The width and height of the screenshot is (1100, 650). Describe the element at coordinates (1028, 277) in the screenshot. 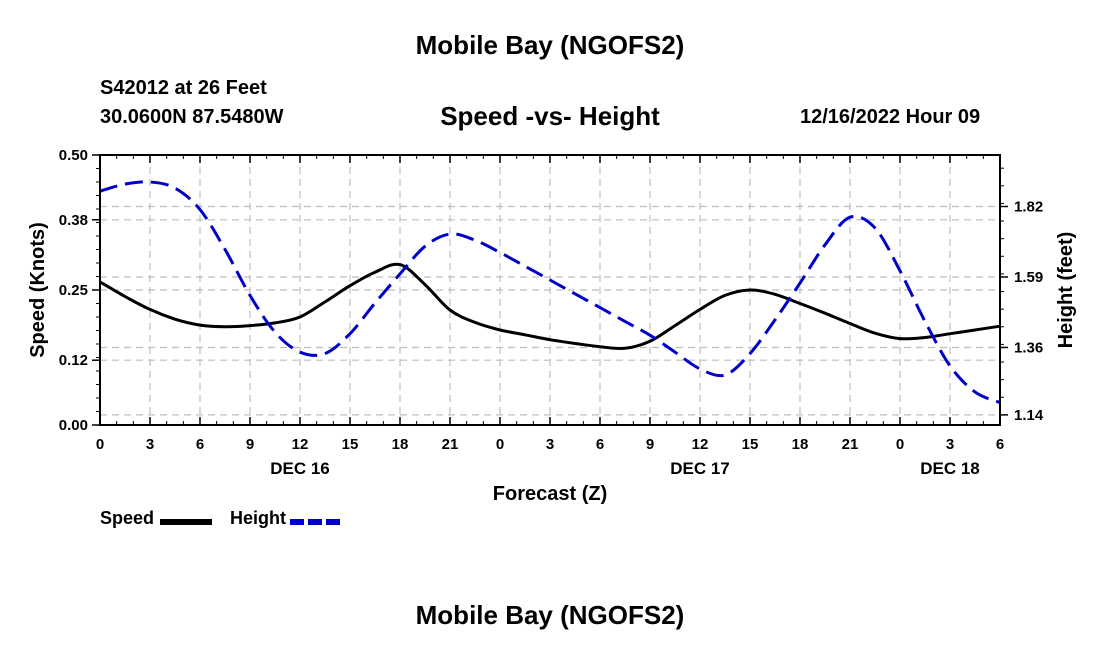

I see `y2-tick-label: 1.59` at that location.